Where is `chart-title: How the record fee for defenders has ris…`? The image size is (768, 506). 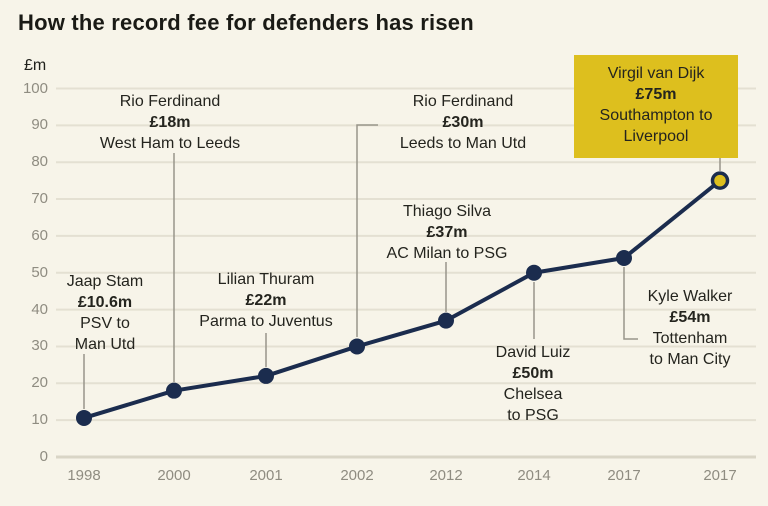
chart-title: How the record fee for defenders has ris… is located at coordinates (246, 22).